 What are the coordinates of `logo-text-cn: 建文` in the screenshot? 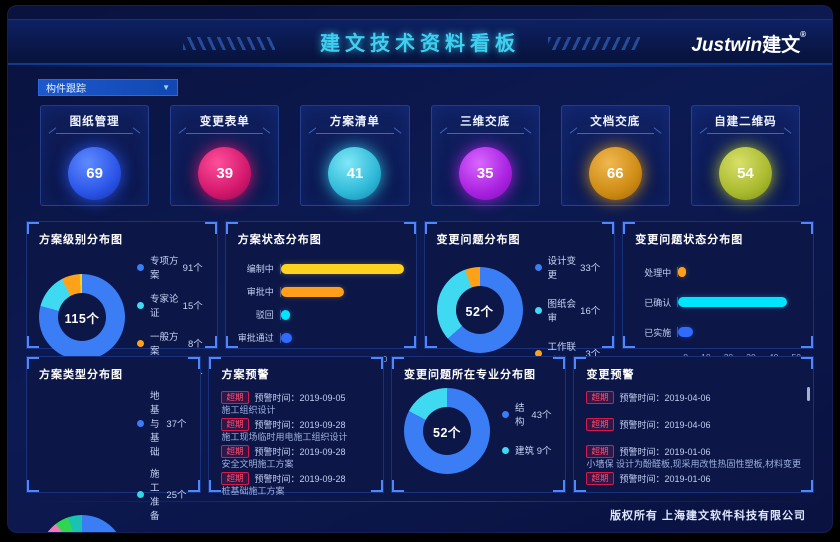 It's located at (781, 45).